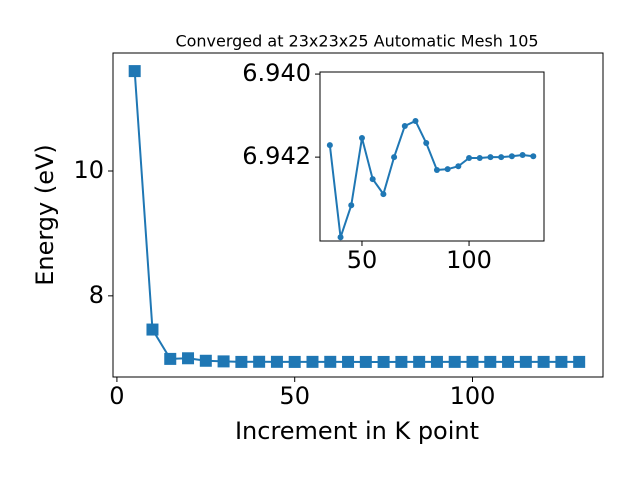  I want to click on y-tick-label: 6.942, so click(276, 156).